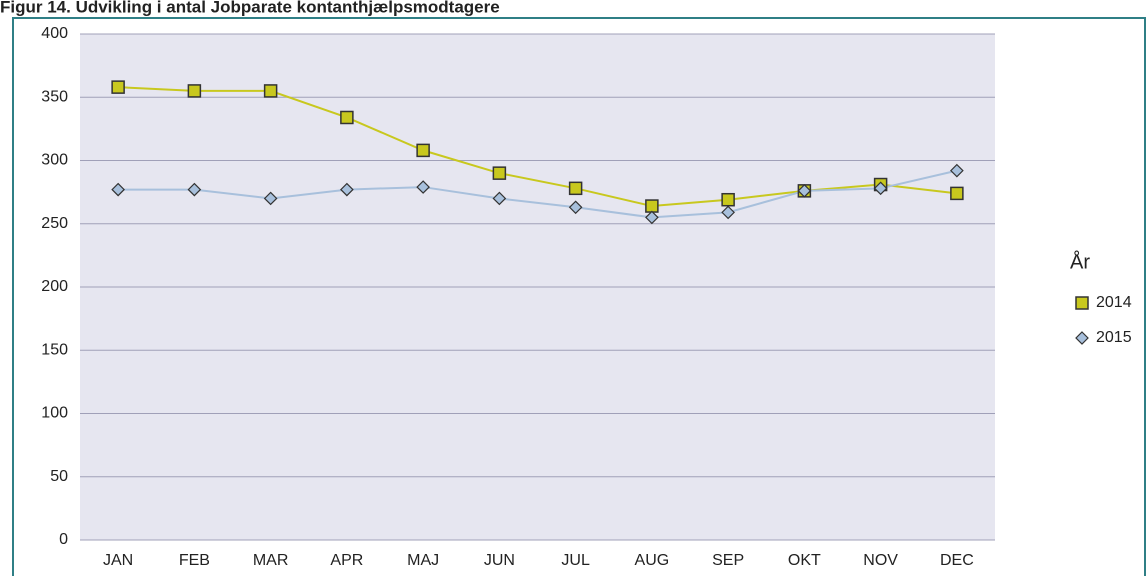  Describe the element at coordinates (652, 560) in the screenshot. I see `x-tick-label: AUG` at that location.